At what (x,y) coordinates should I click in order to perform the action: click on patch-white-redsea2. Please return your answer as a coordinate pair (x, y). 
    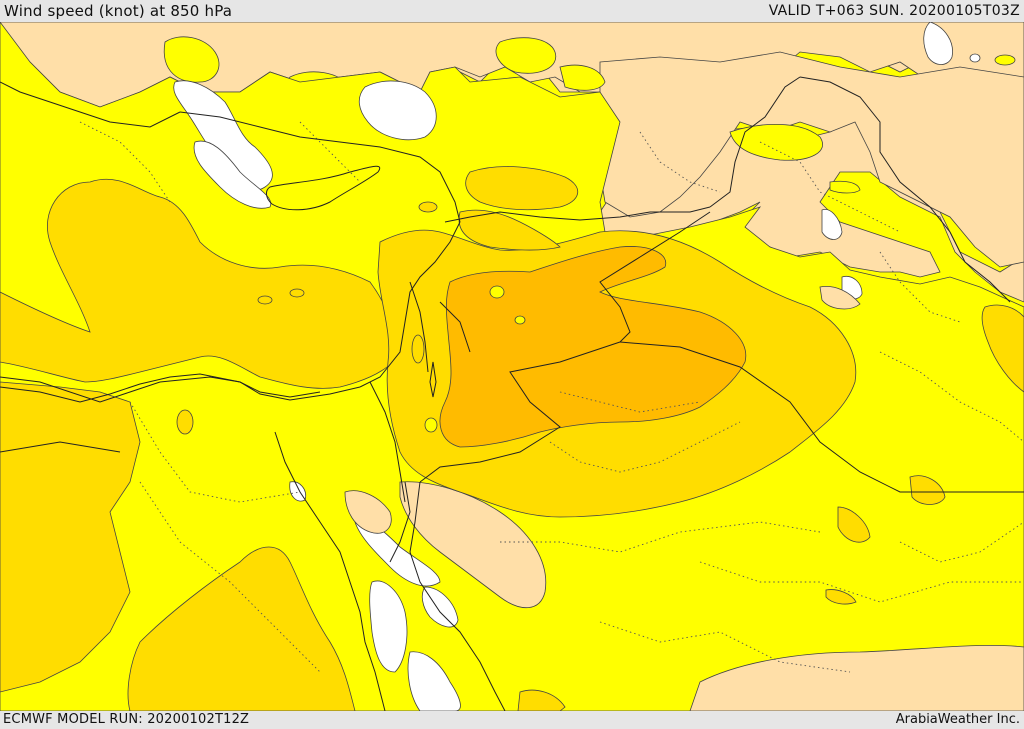
    Looking at the image, I should click on (440, 607).